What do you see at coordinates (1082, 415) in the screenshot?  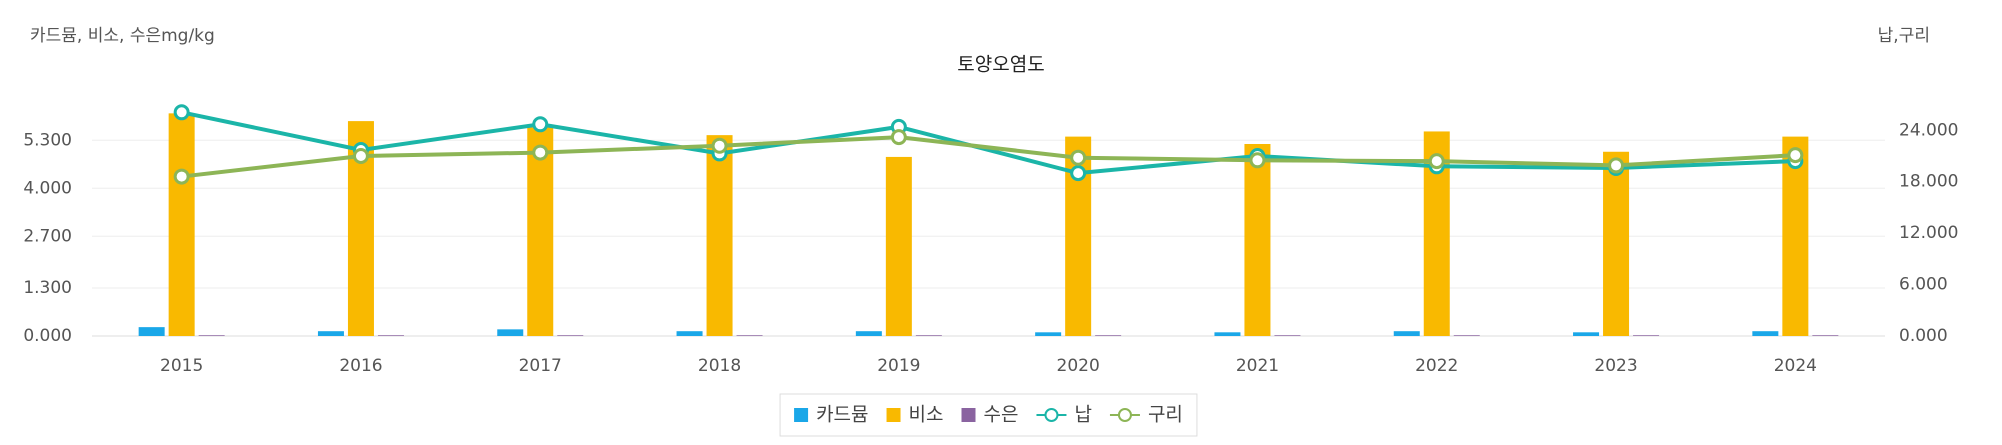 I see `legend-label: 납` at bounding box center [1082, 415].